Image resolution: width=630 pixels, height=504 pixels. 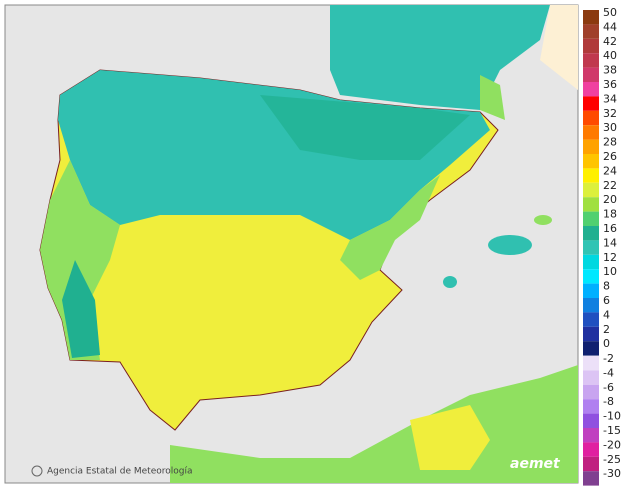 I want to click on legend-label: 42, so click(x=610, y=41).